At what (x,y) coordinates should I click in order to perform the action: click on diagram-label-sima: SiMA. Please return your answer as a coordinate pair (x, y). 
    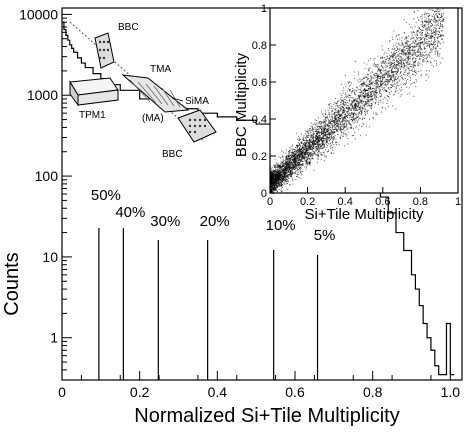
    Looking at the image, I should click on (197, 101).